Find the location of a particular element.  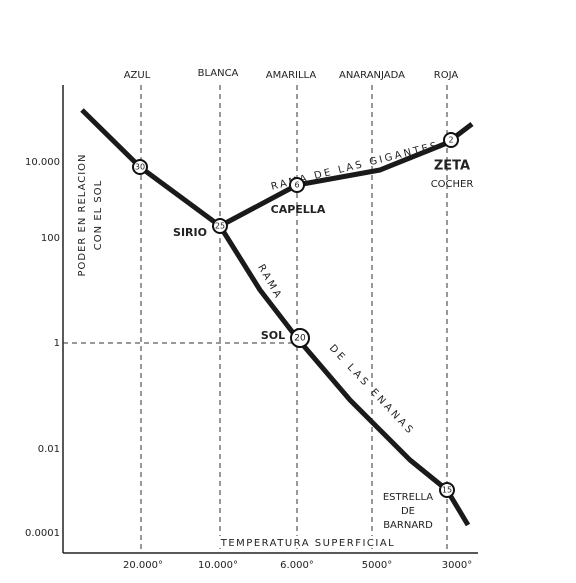

marker-label: 2 is located at coordinates (450, 140).